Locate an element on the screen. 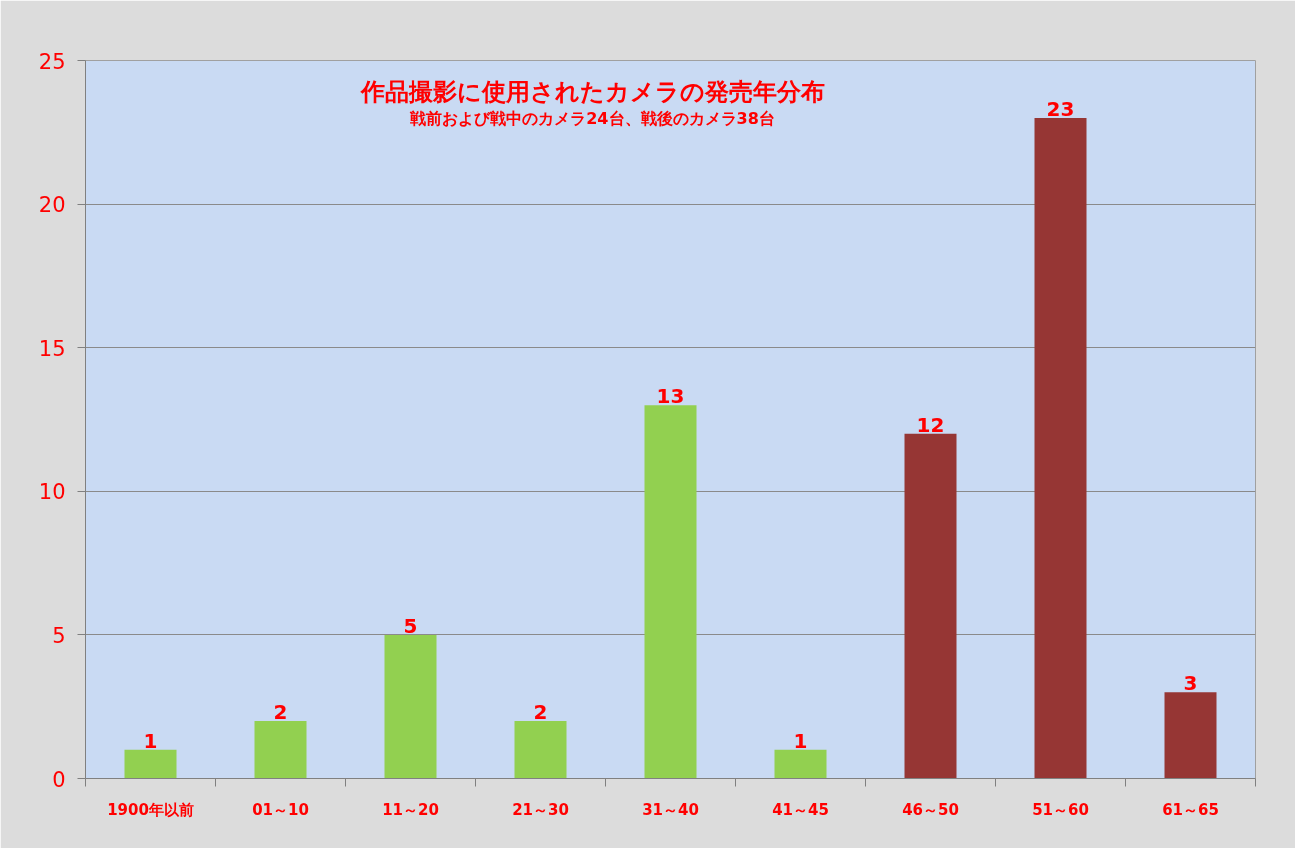  x-tick-label: 46～50 is located at coordinates (930, 809).